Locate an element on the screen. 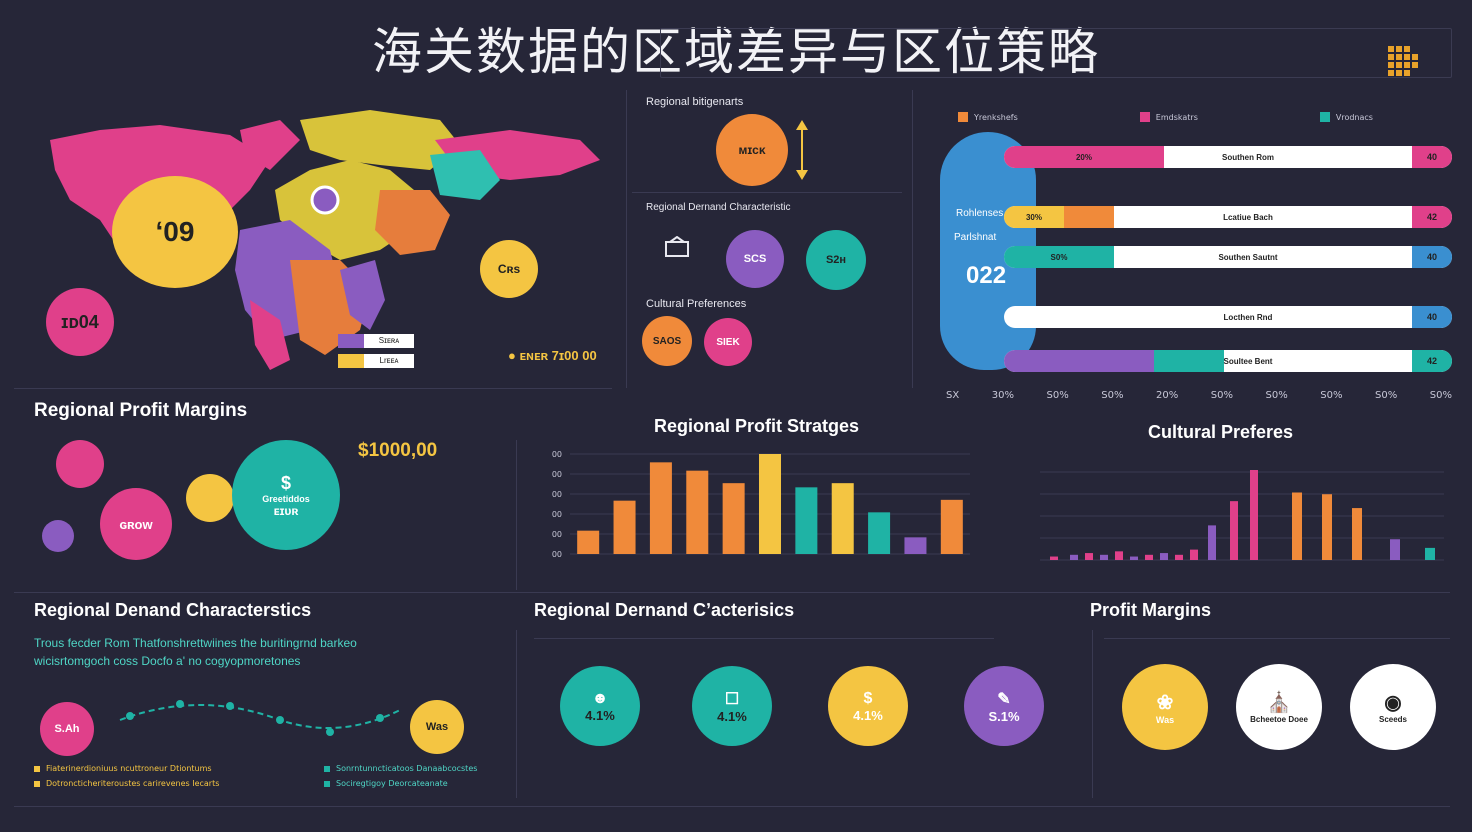  bar-label: Southen Sautnt is located at coordinates (1248, 257).